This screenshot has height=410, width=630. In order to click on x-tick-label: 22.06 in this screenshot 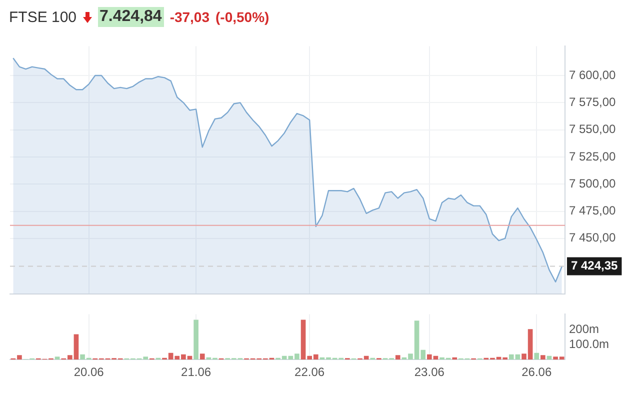, I will do `click(309, 372)`.